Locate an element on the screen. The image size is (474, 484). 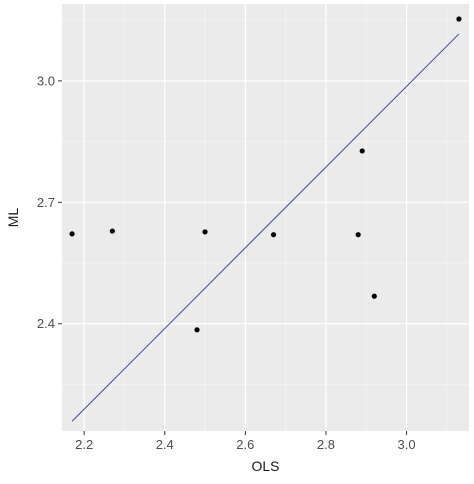
y-tick-label: 2.7 is located at coordinates (46, 202).